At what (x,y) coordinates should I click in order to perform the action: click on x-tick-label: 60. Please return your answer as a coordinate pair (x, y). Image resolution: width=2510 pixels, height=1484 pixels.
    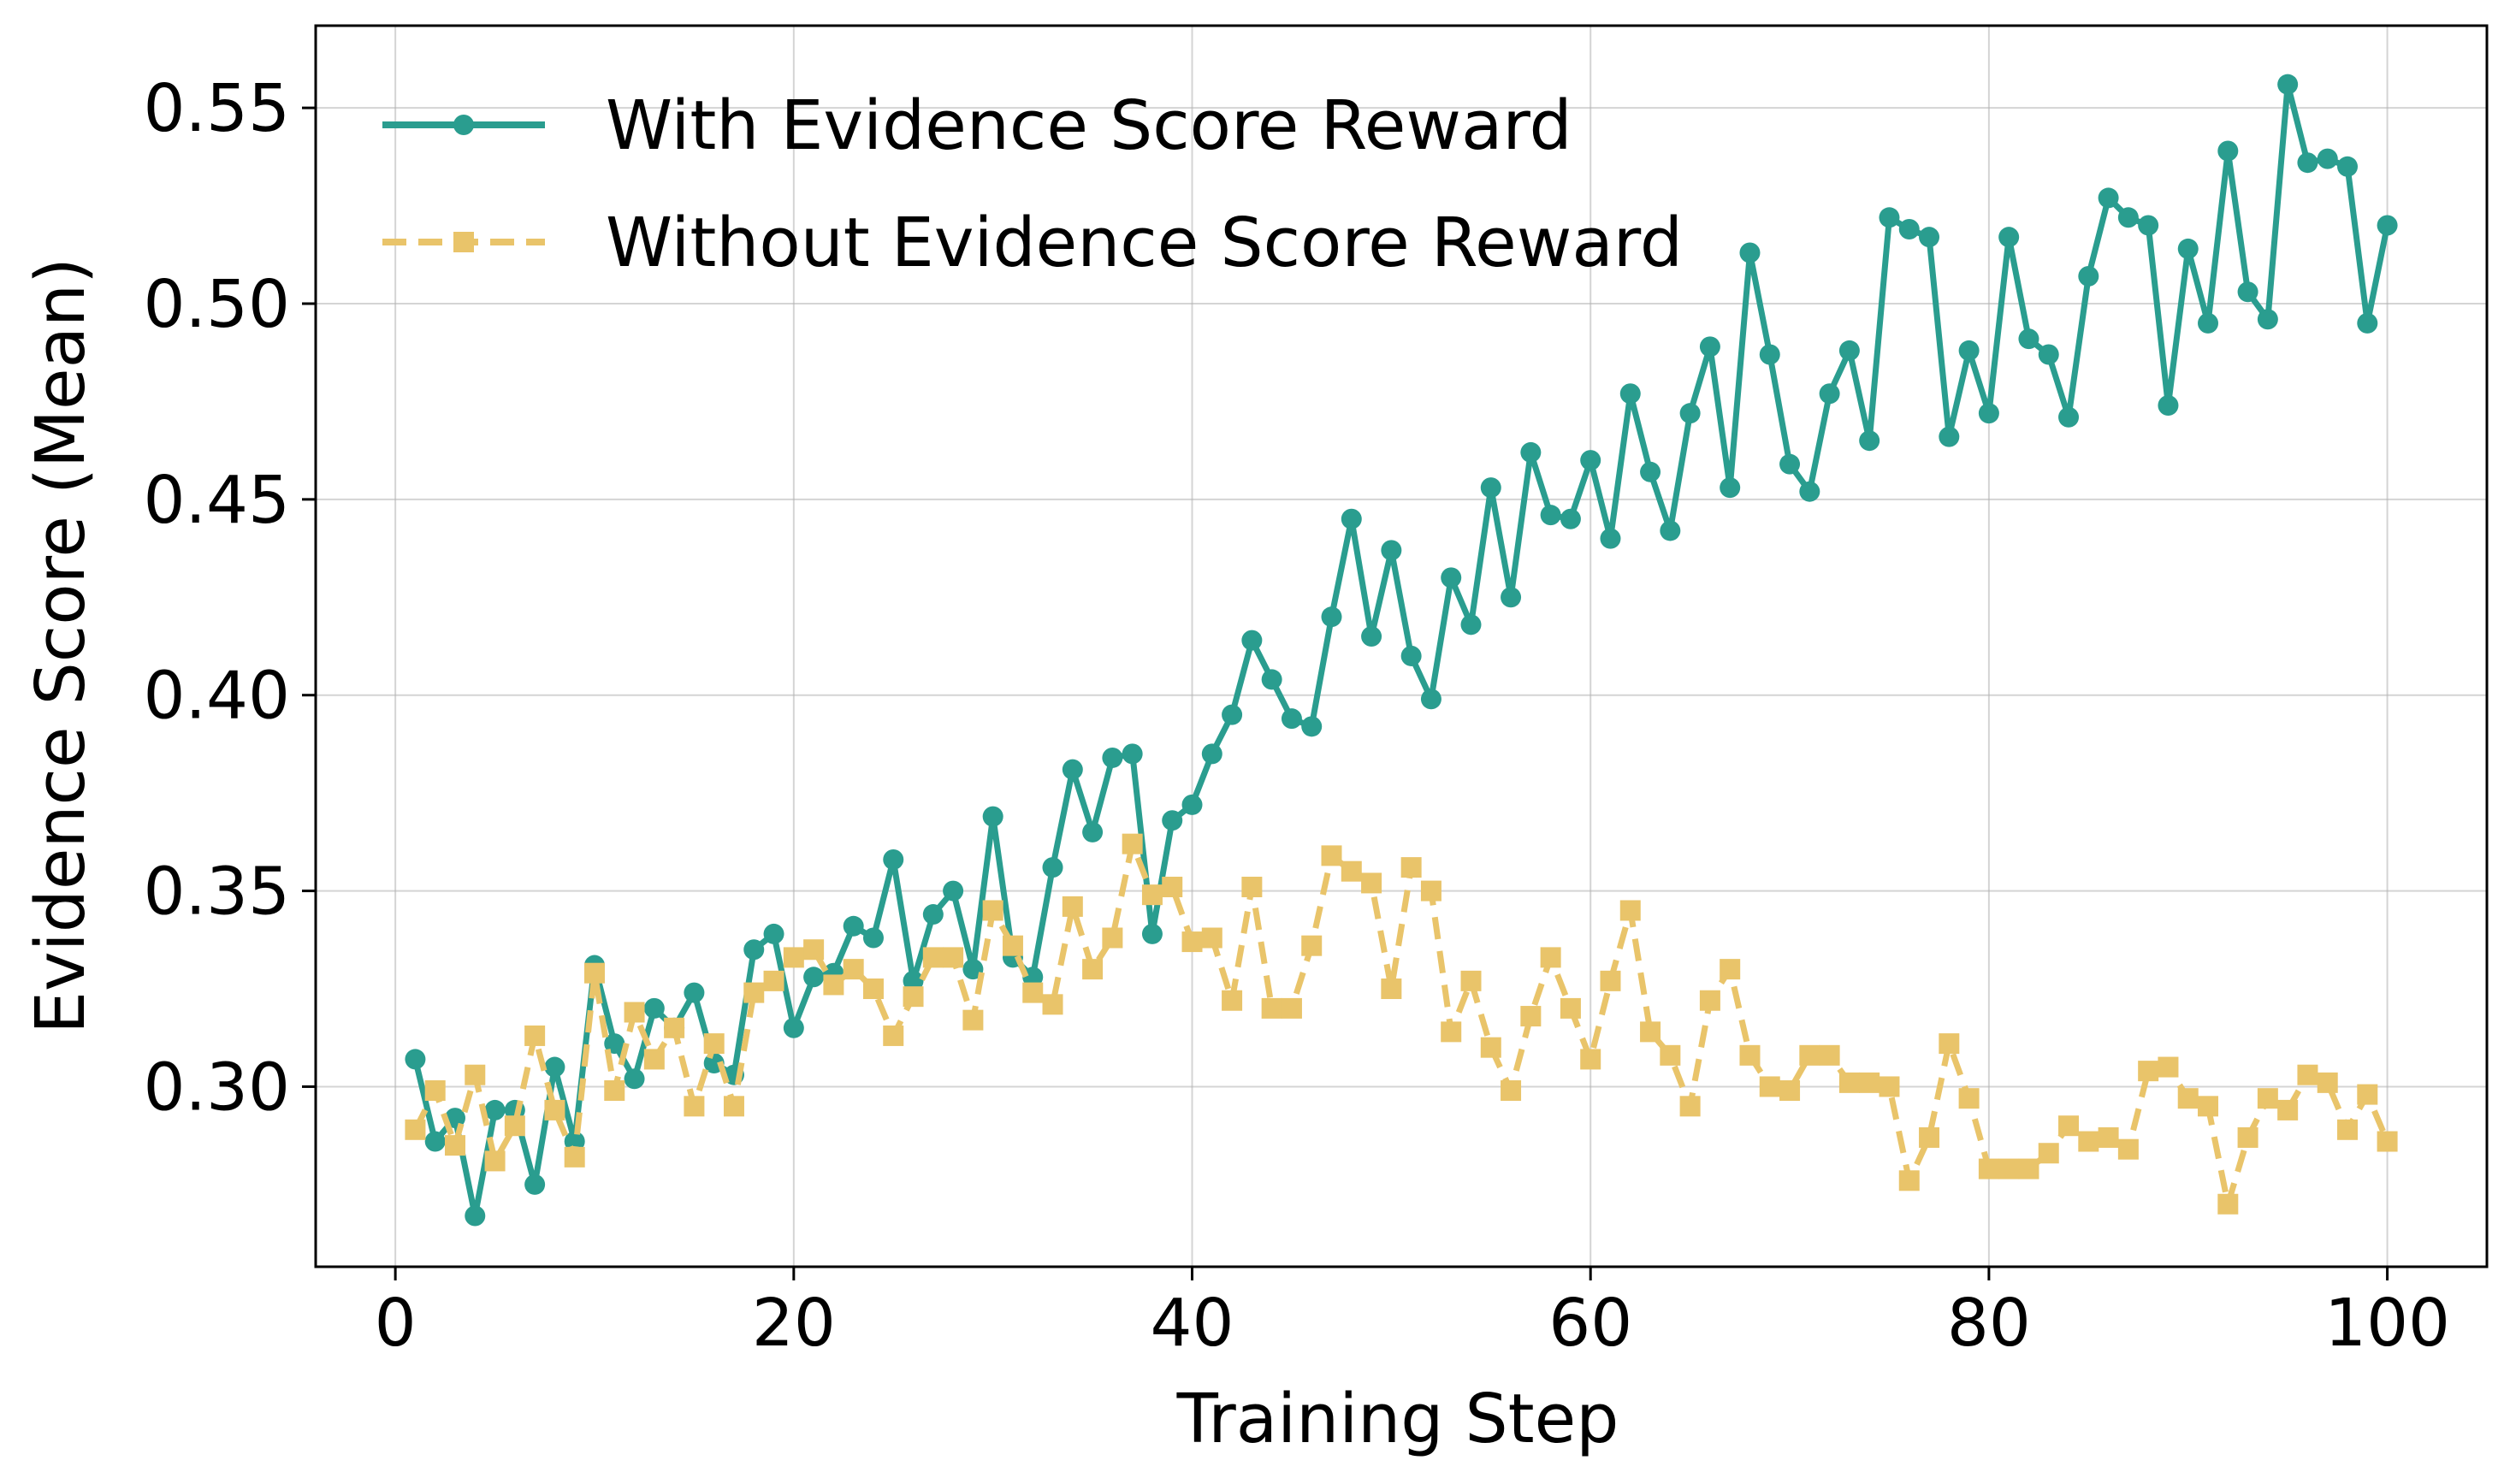
    Looking at the image, I should click on (1590, 1324).